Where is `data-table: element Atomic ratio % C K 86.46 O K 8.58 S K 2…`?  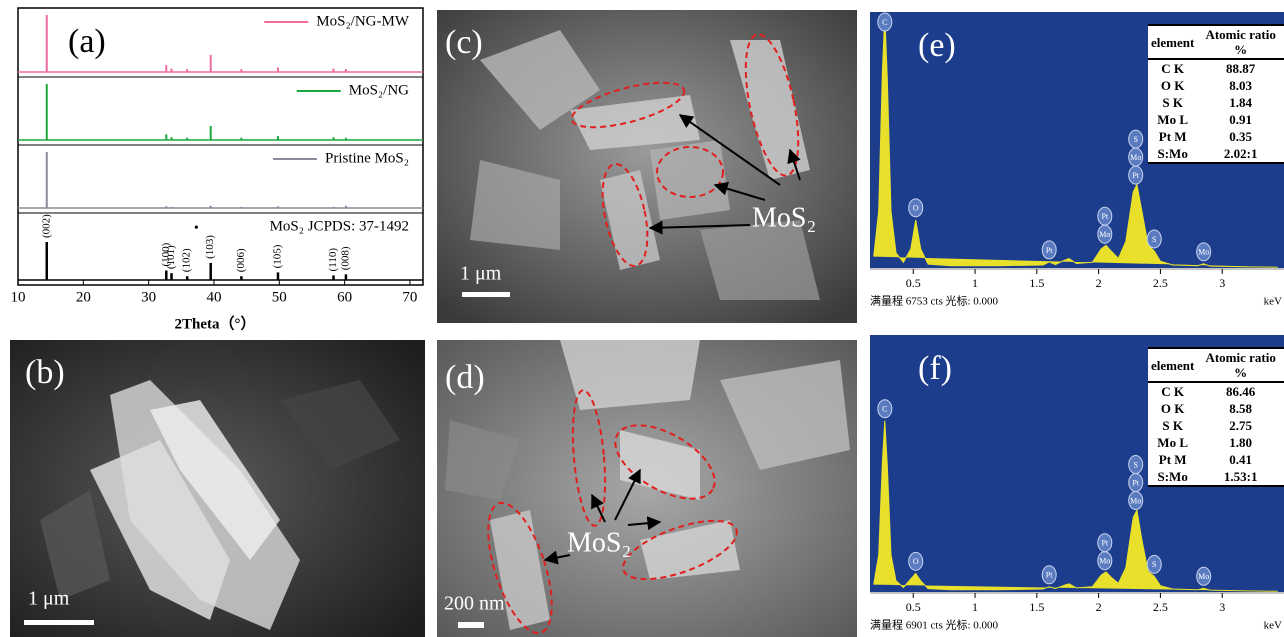 data-table: element Atomic ratio % C K 86.46 O K 8.58 S K 2… is located at coordinates (1216, 417).